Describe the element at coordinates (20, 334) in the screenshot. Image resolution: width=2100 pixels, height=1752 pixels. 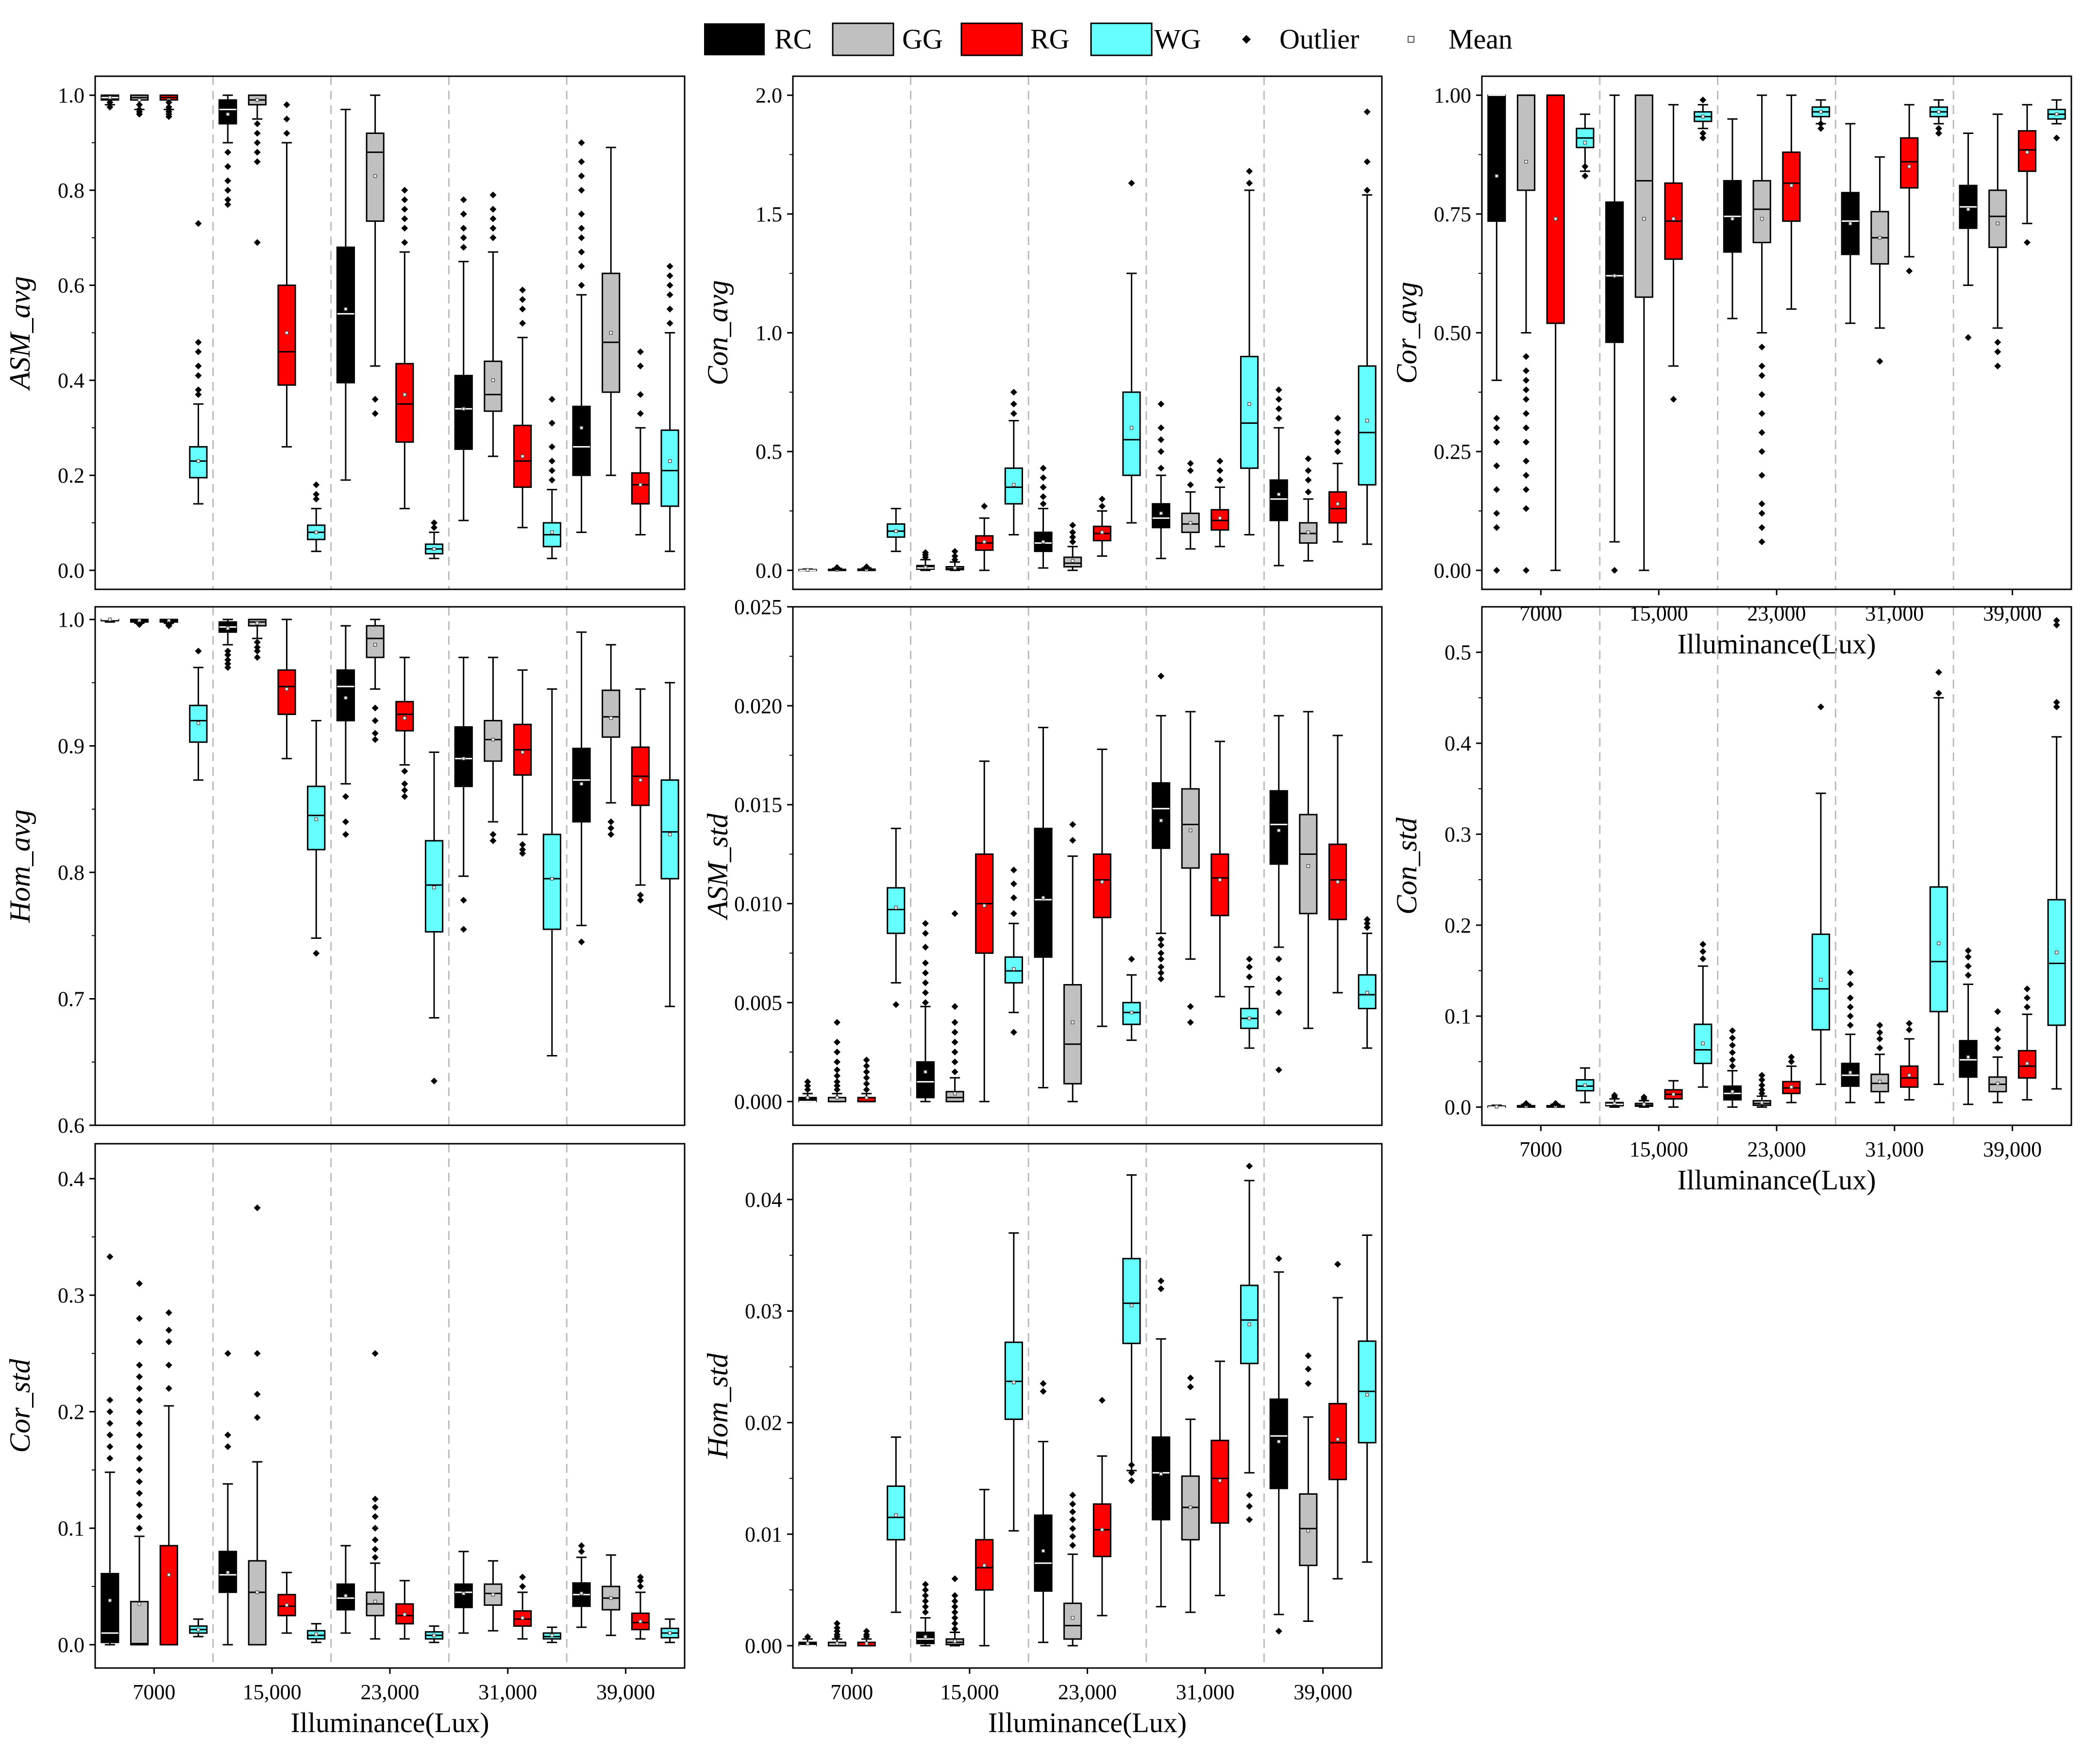
I see `y-axis-label: ASM_avg` at that location.